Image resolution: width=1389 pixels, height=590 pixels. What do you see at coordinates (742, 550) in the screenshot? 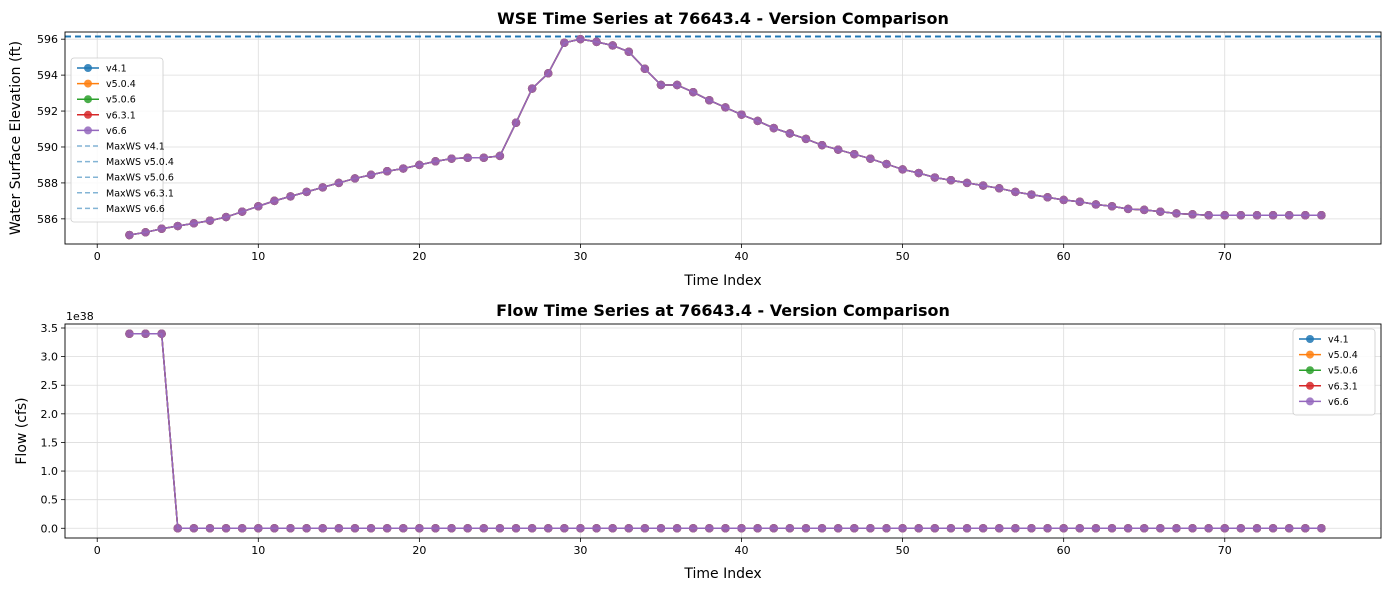
I see `x-tick-label: 40` at bounding box center [742, 550].